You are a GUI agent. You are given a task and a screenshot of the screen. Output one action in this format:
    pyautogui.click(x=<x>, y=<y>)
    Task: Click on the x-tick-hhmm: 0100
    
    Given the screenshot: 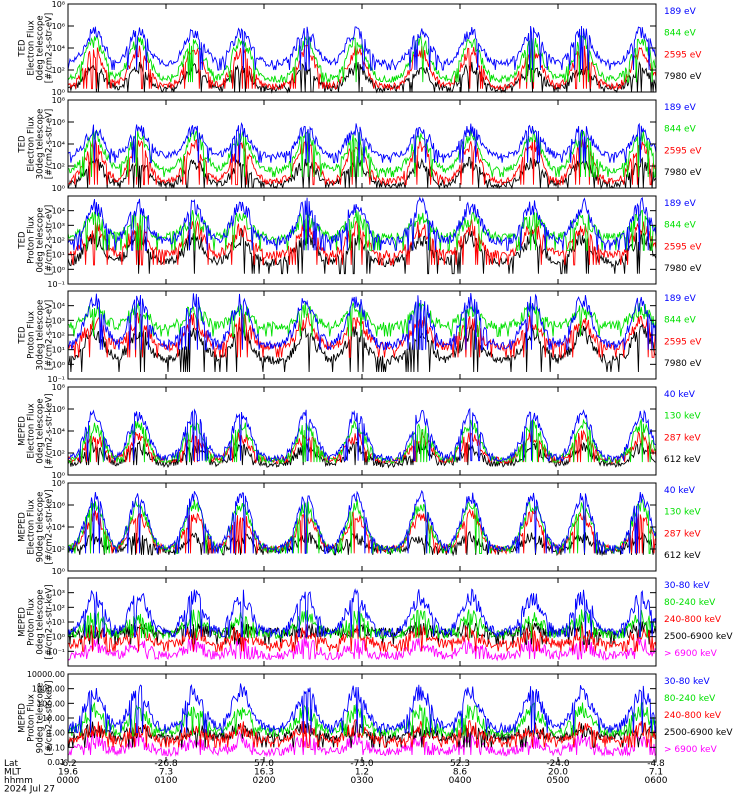 What is the action you would take?
    pyautogui.click(x=166, y=781)
    